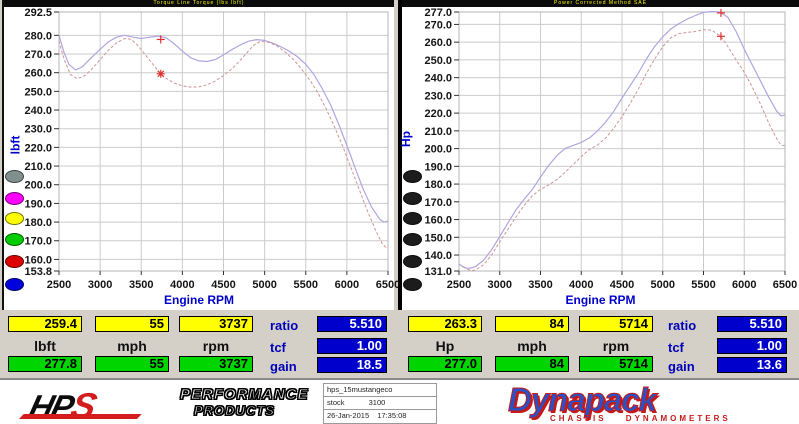  Describe the element at coordinates (532, 364) in the screenshot. I see `speed-peak-value-right: 84` at that location.